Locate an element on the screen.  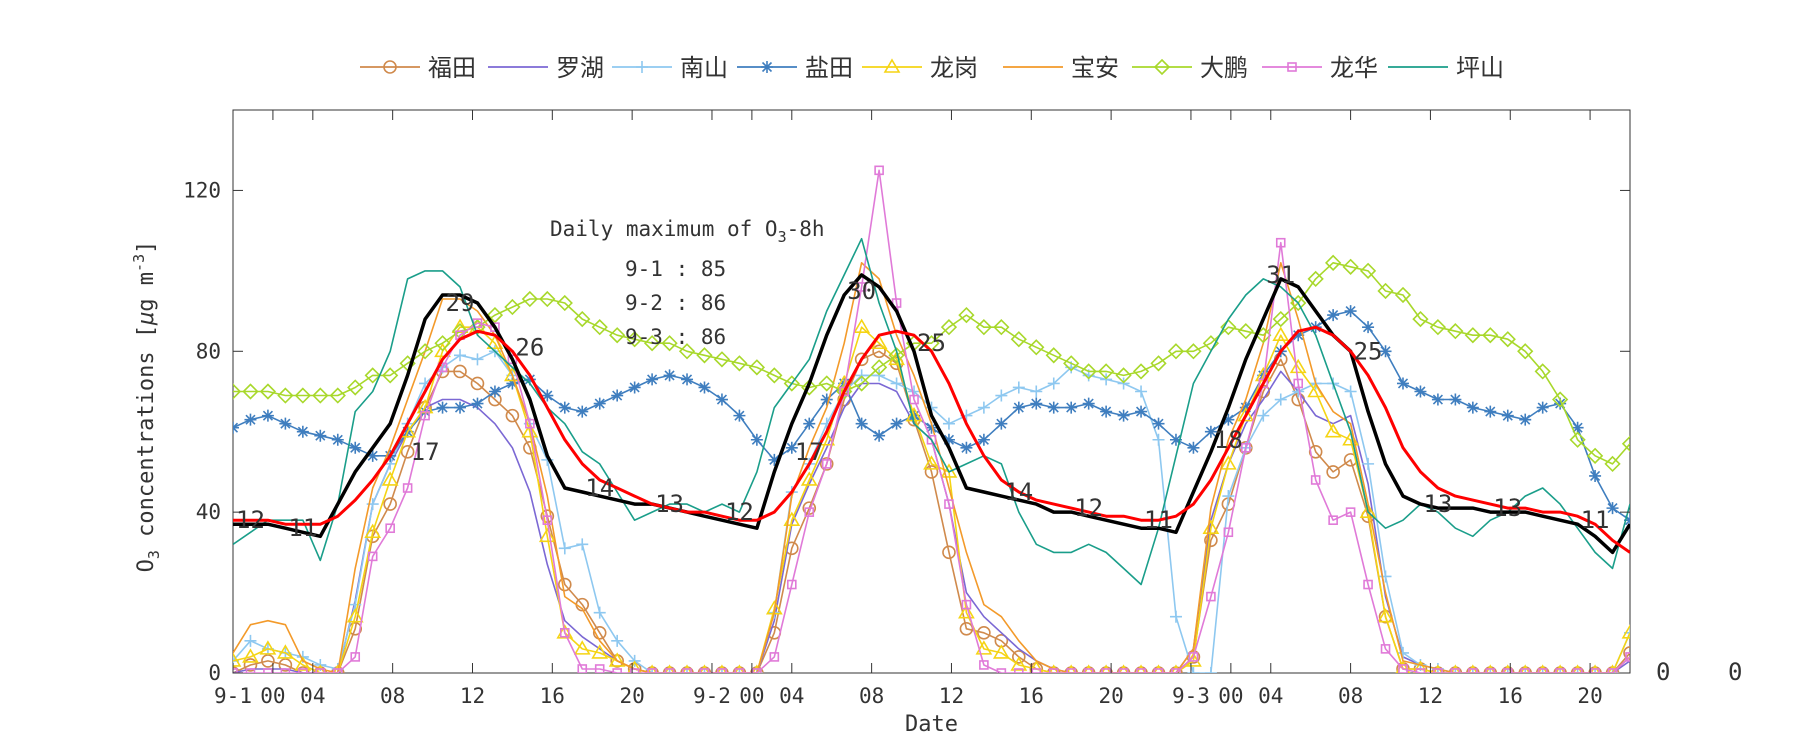
point-label: 12 is located at coordinates (739, 512).